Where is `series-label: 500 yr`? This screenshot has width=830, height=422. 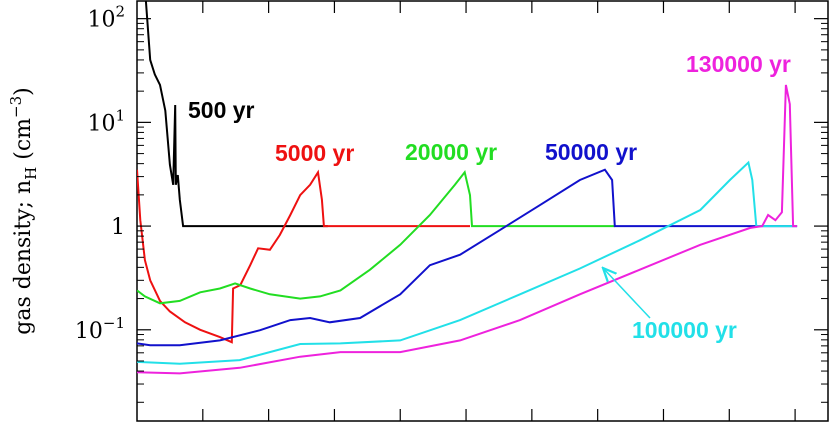 series-label: 500 yr is located at coordinates (221, 110).